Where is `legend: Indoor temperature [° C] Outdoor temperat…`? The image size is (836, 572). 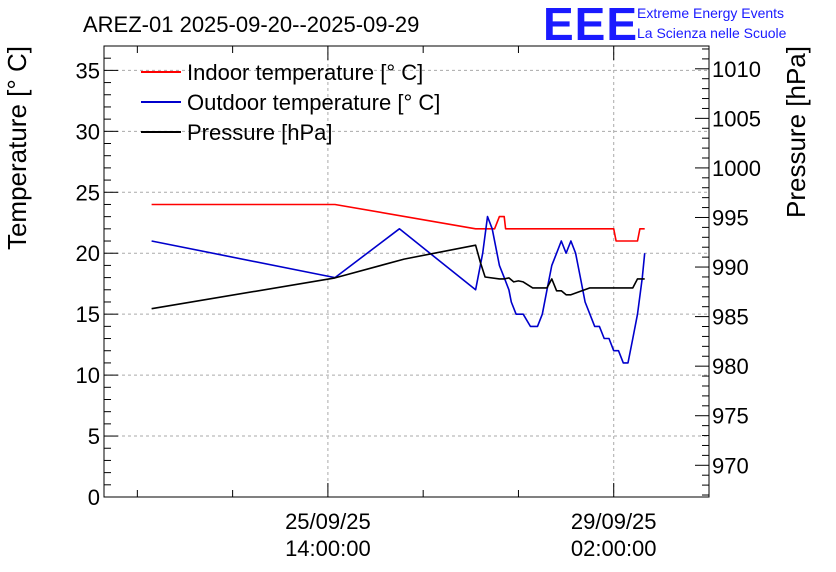
legend: Indoor temperature [° C] Outdoor temperat… is located at coordinates (290, 102).